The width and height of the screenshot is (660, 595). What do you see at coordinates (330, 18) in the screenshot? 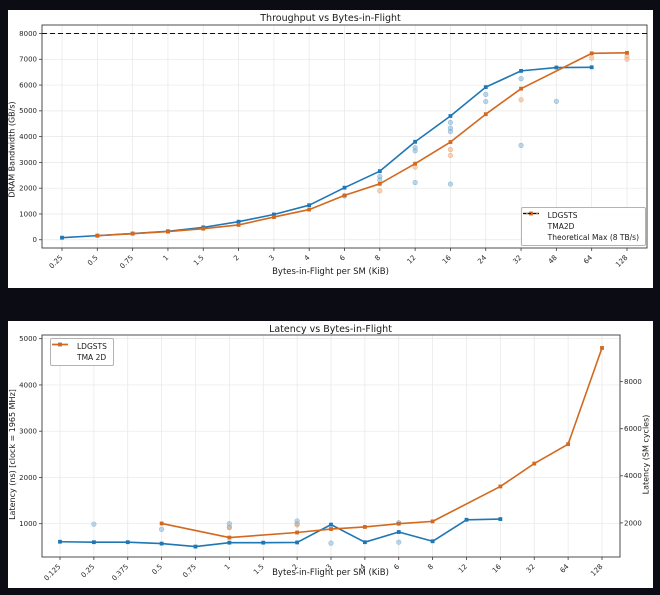
I see `throughput-chart-title: Throughput vs Bytes-in-Flight` at bounding box center [330, 18].